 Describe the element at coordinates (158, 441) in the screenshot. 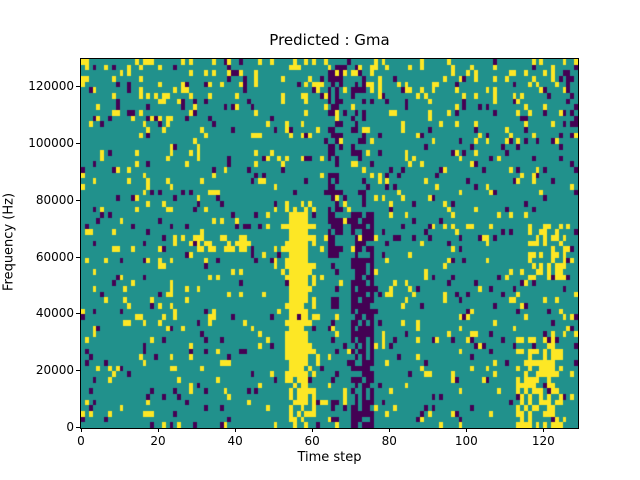

I see `x-tick-label: 20` at that location.